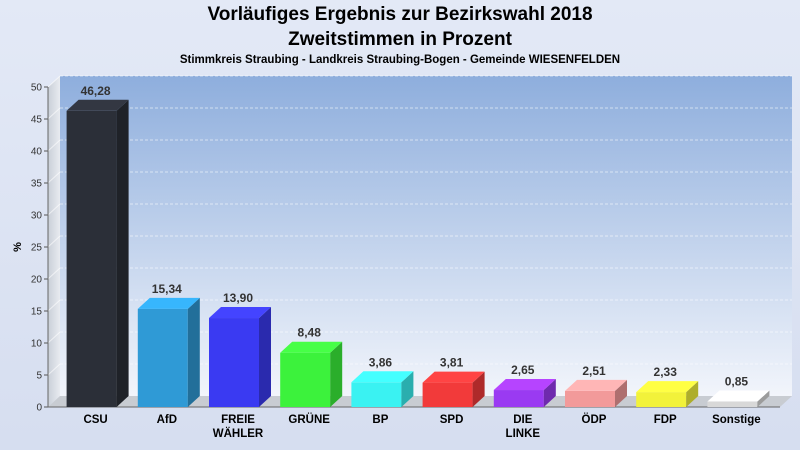 The height and width of the screenshot is (450, 800). What do you see at coordinates (380, 420) in the screenshot?
I see `x-category-label: BP` at bounding box center [380, 420].